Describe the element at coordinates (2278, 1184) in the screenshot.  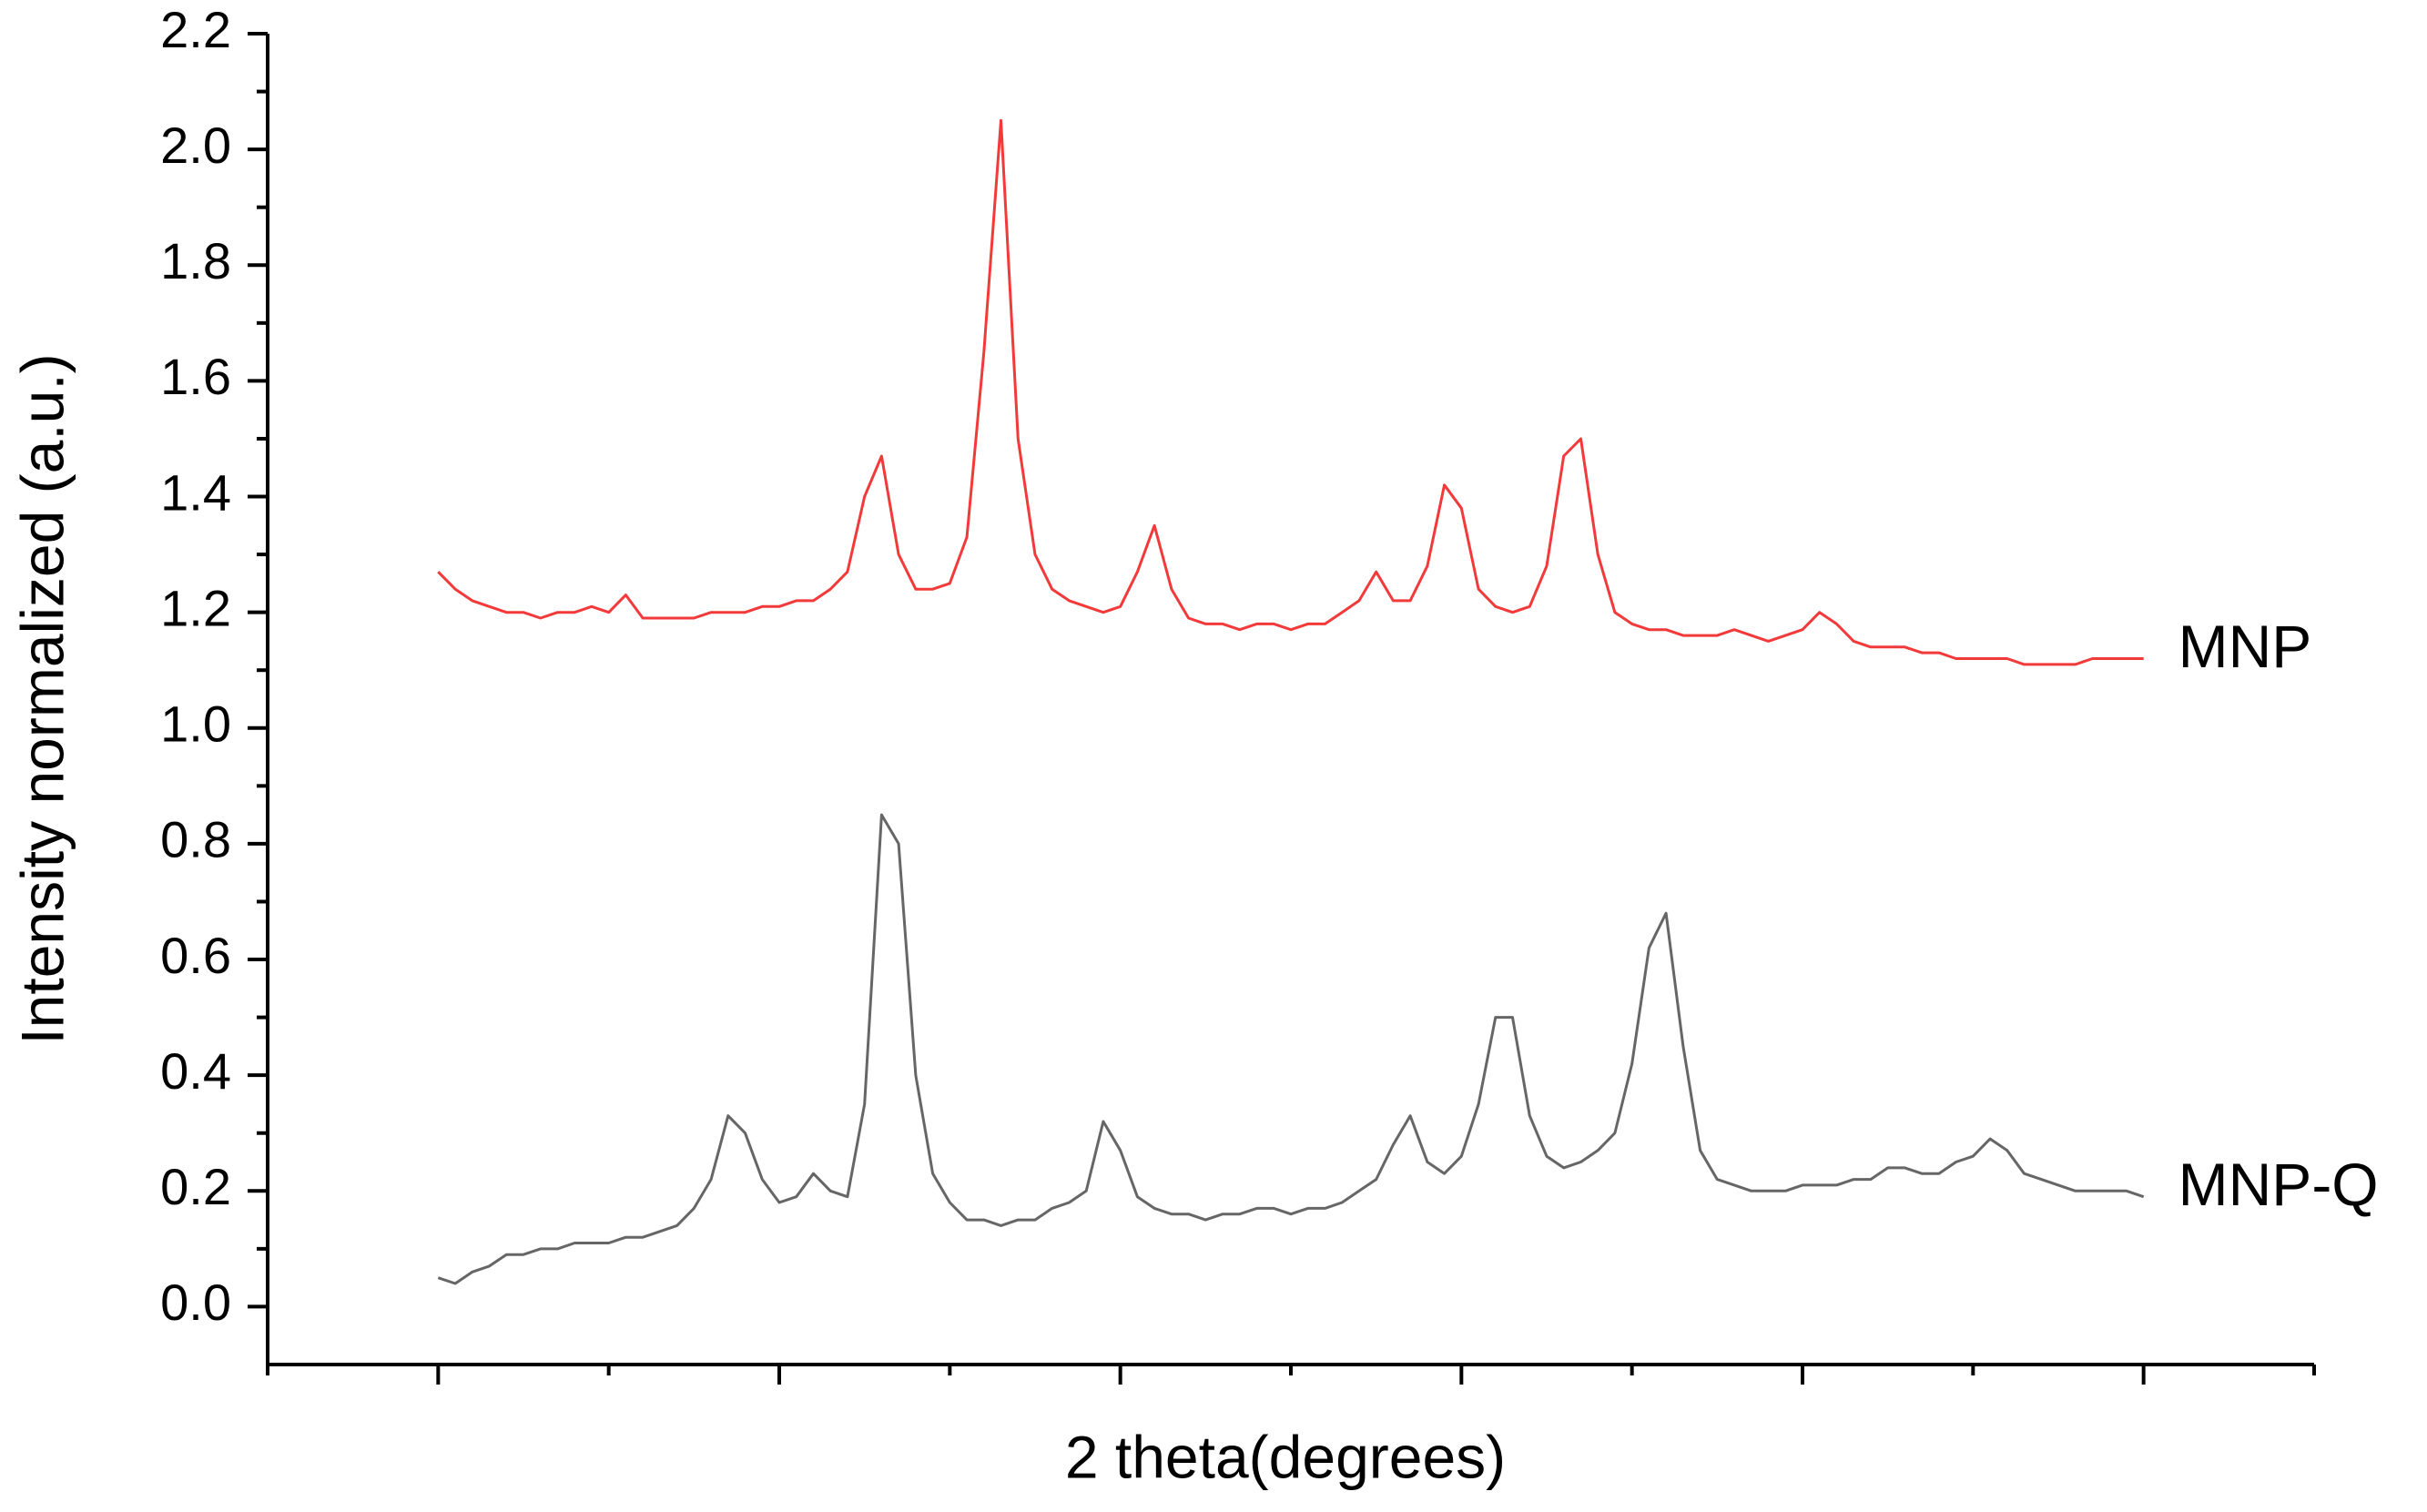
I see `series-label: MNP-Q` at that location.